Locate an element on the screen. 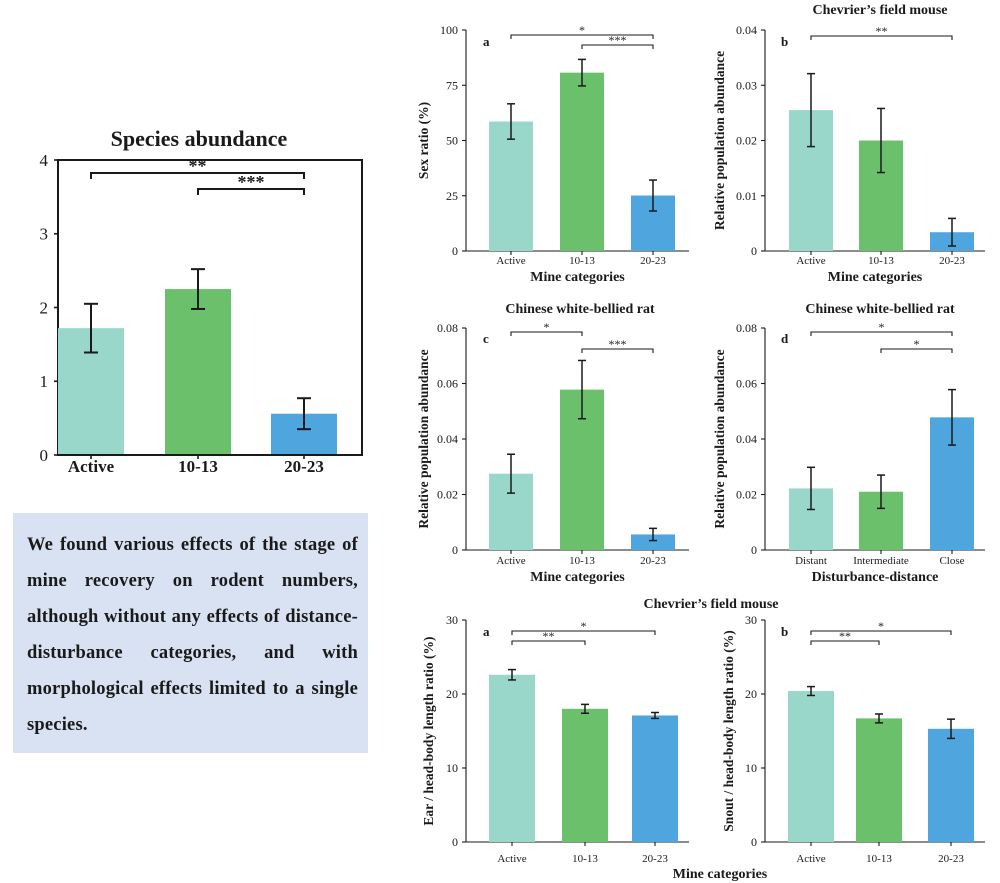 The width and height of the screenshot is (1000, 883). y-tick-label: 0.08 is located at coordinates (746, 328).